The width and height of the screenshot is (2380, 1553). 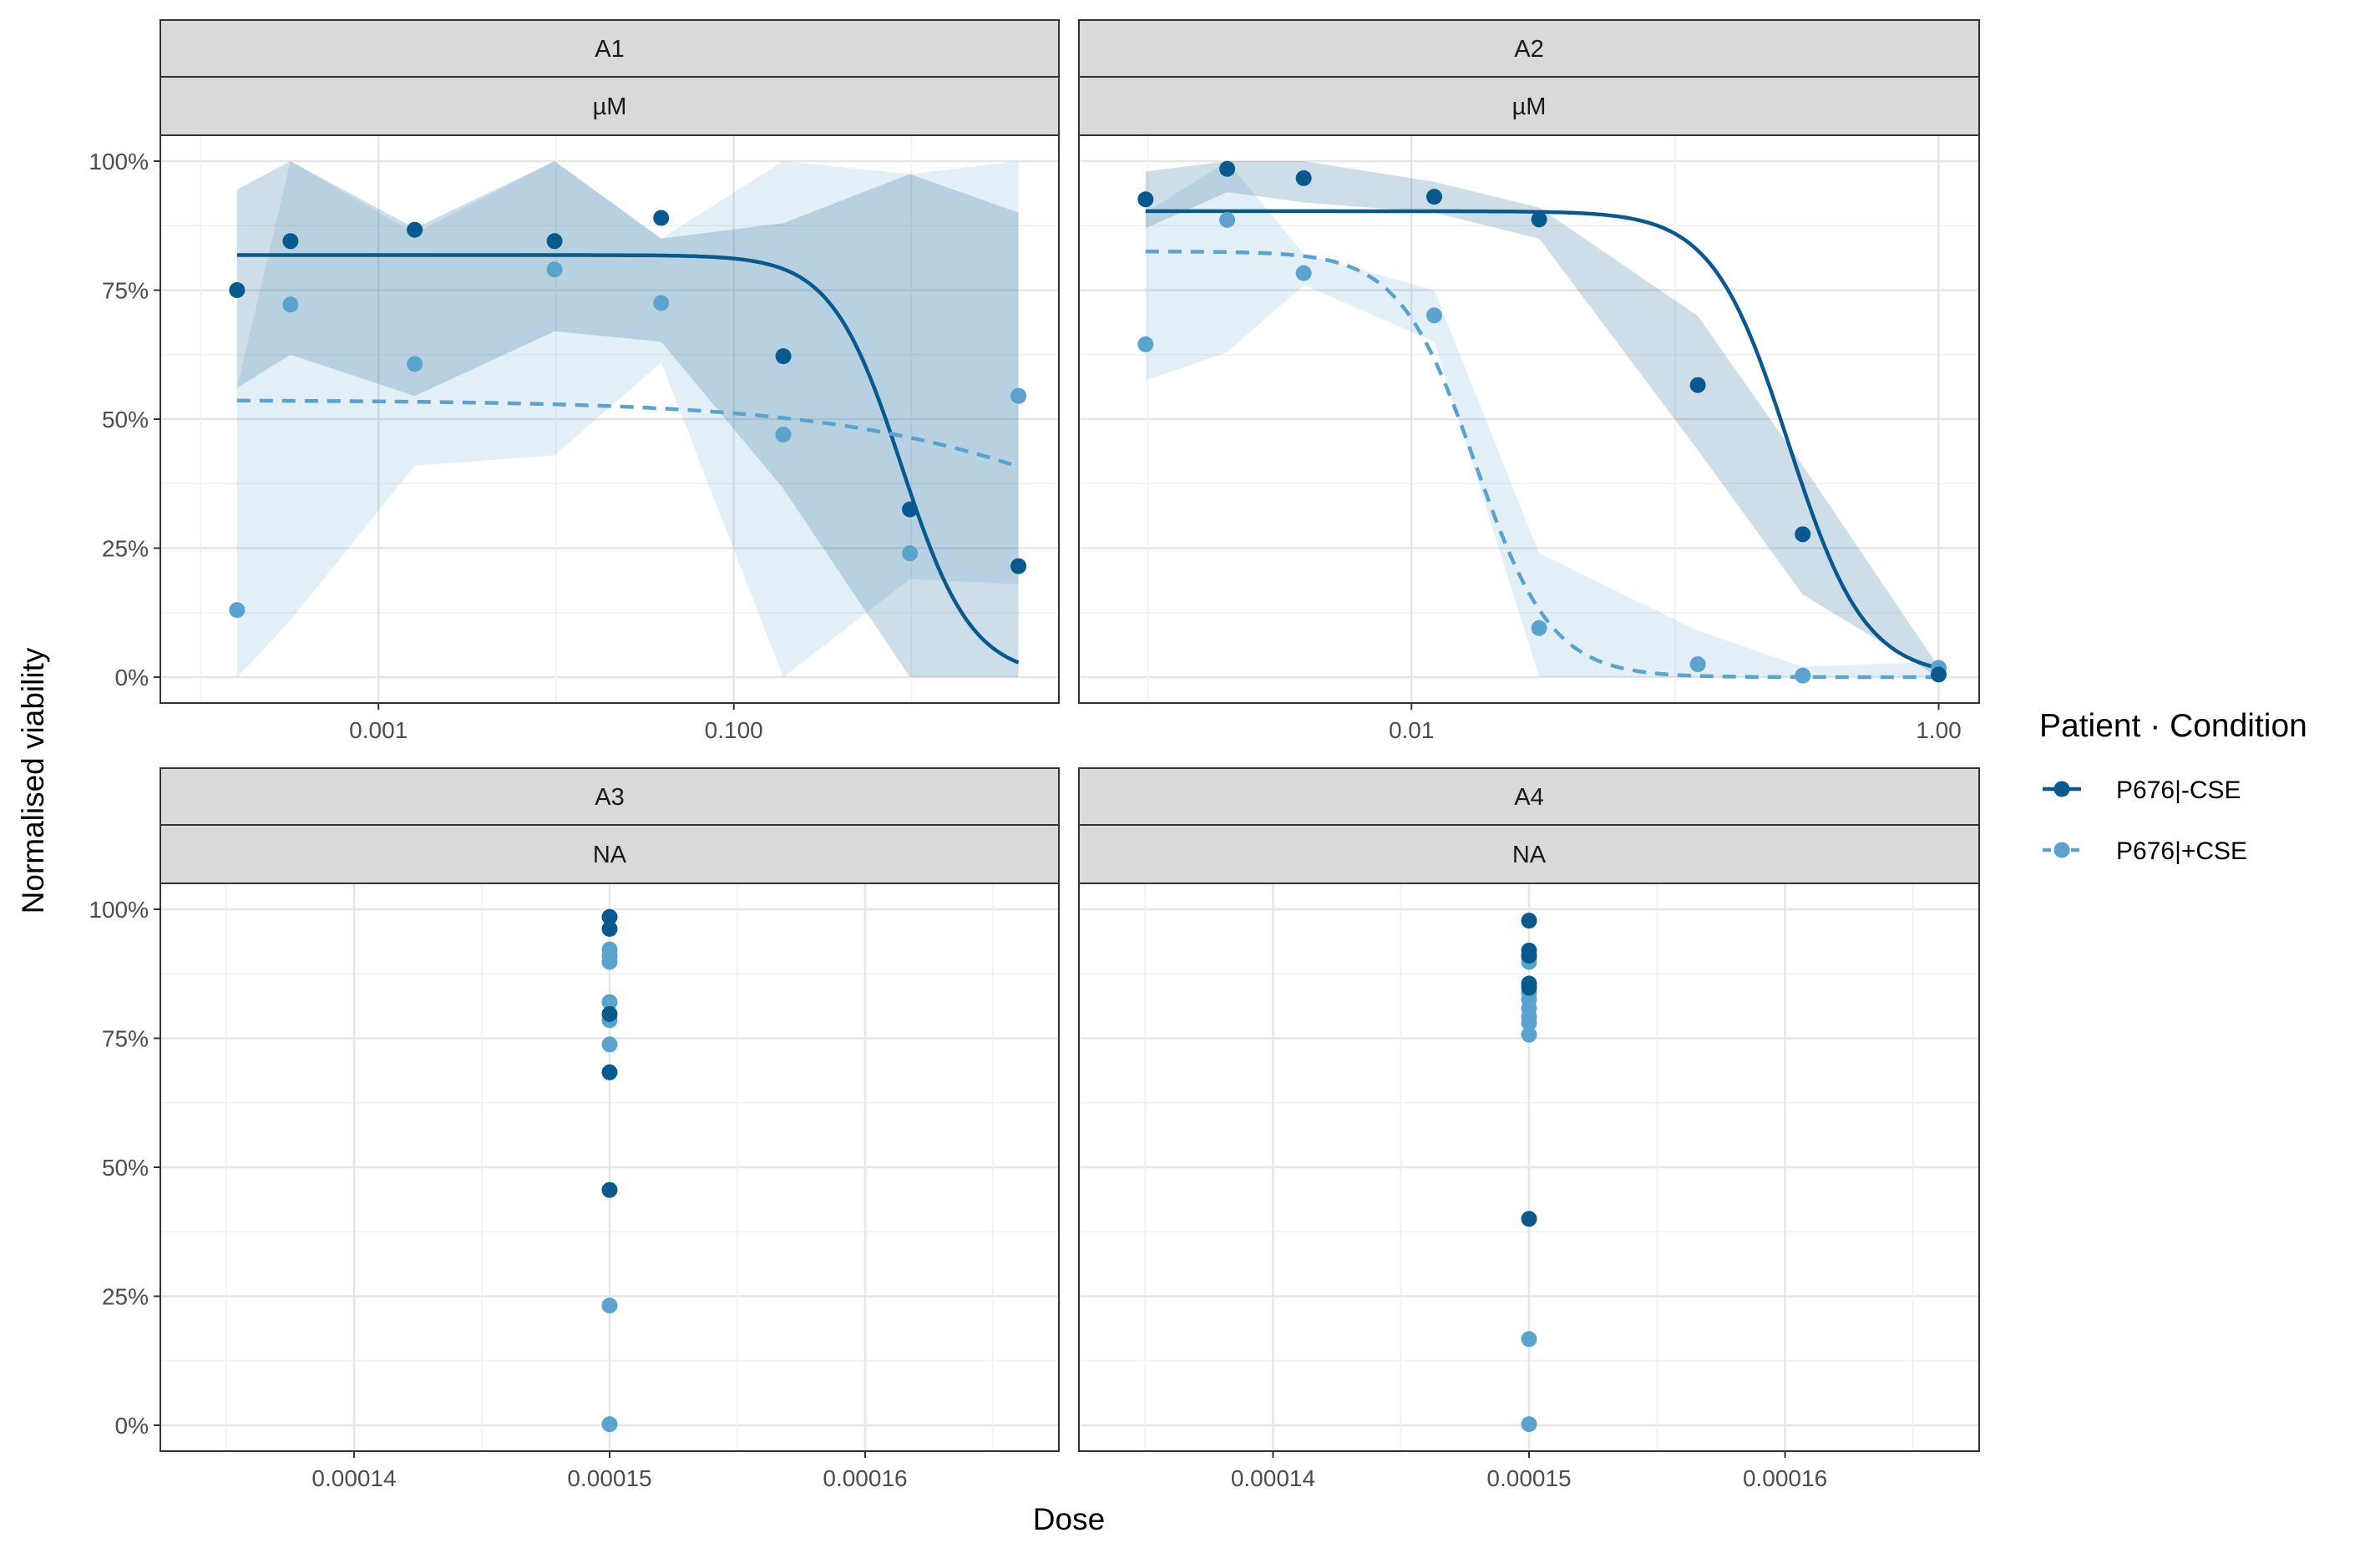 I want to click on strip-top-A3, so click(x=610, y=796).